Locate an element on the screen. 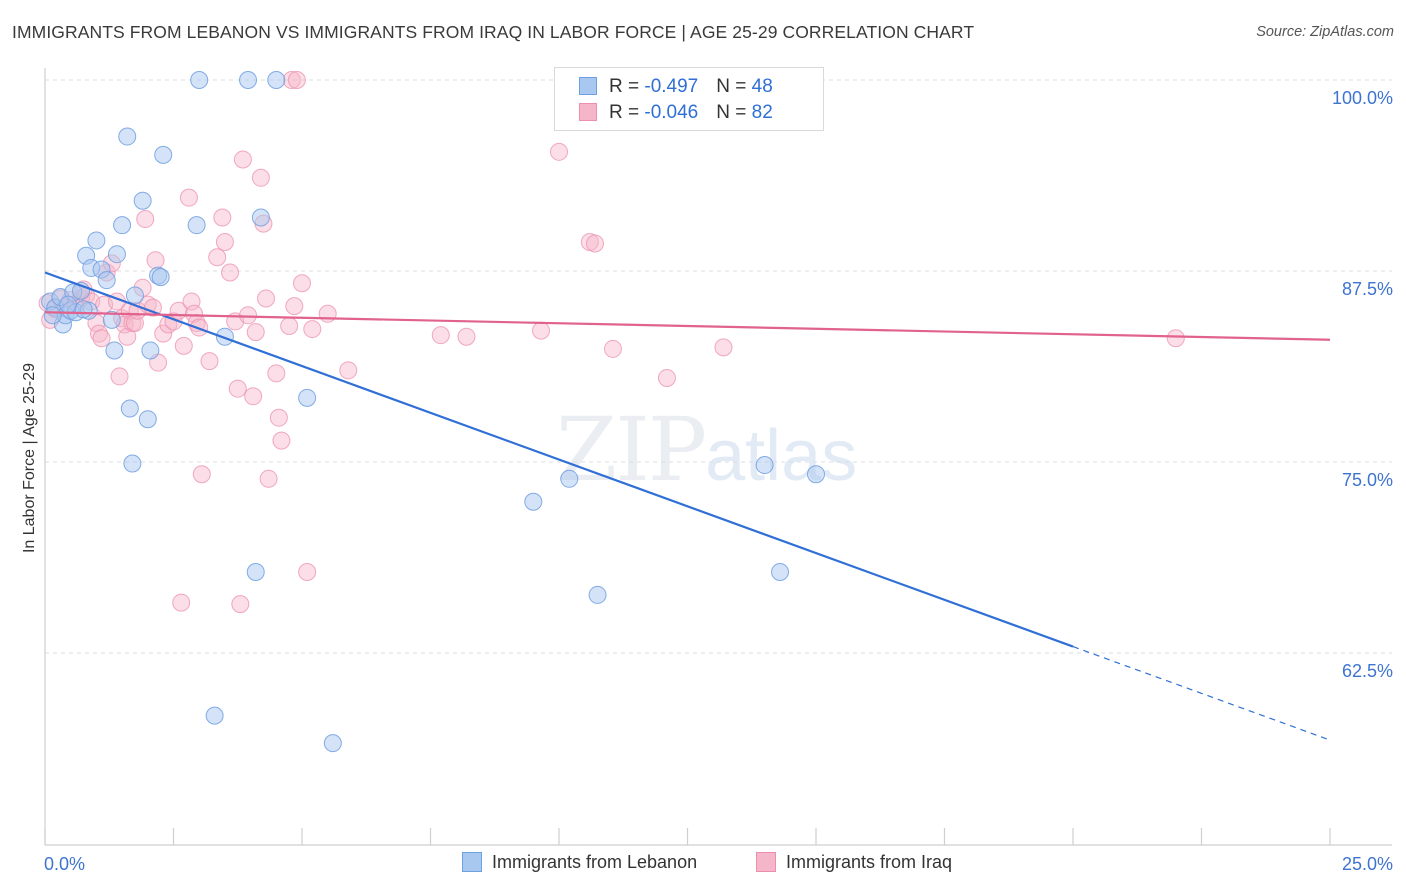 The height and width of the screenshot is (892, 1406). legend-item-lebanon: Immigrants from Lebanon is located at coordinates (579, 862).